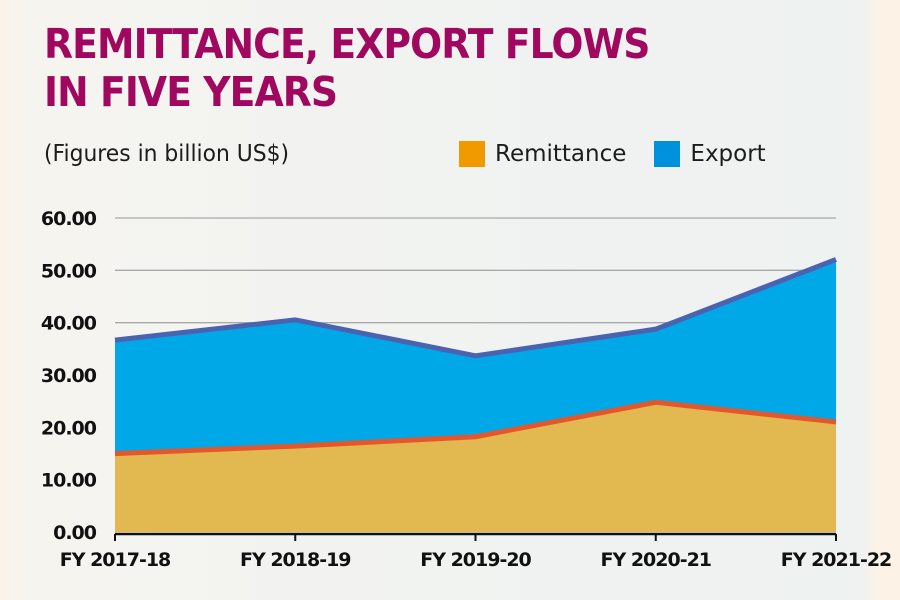 The width and height of the screenshot is (900, 600). I want to click on legend-item-export: Export, so click(710, 154).